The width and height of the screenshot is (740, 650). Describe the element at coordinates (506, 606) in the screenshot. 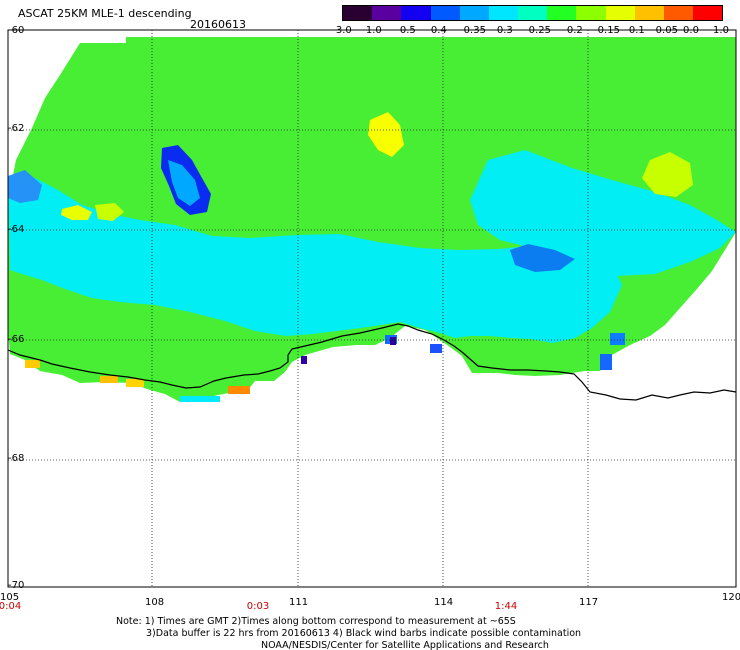

I see `time-label-right: 1:44` at that location.